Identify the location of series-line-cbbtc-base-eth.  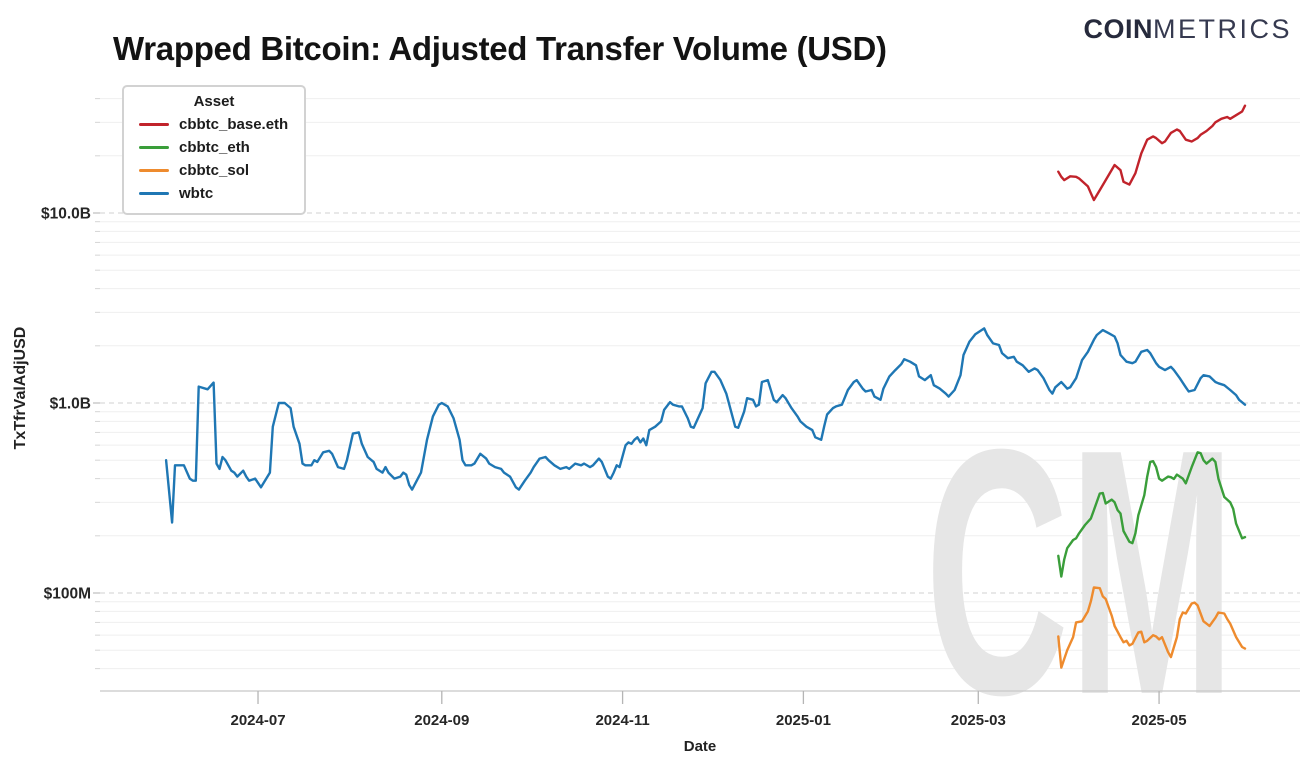
(1152, 153).